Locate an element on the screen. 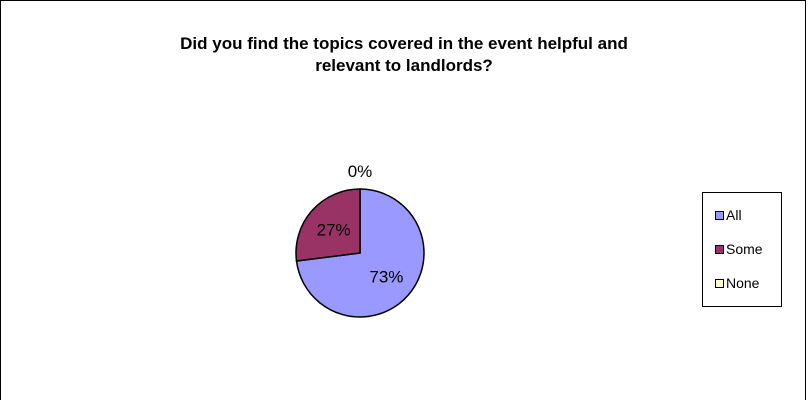  legend-label-some: Some is located at coordinates (744, 249).